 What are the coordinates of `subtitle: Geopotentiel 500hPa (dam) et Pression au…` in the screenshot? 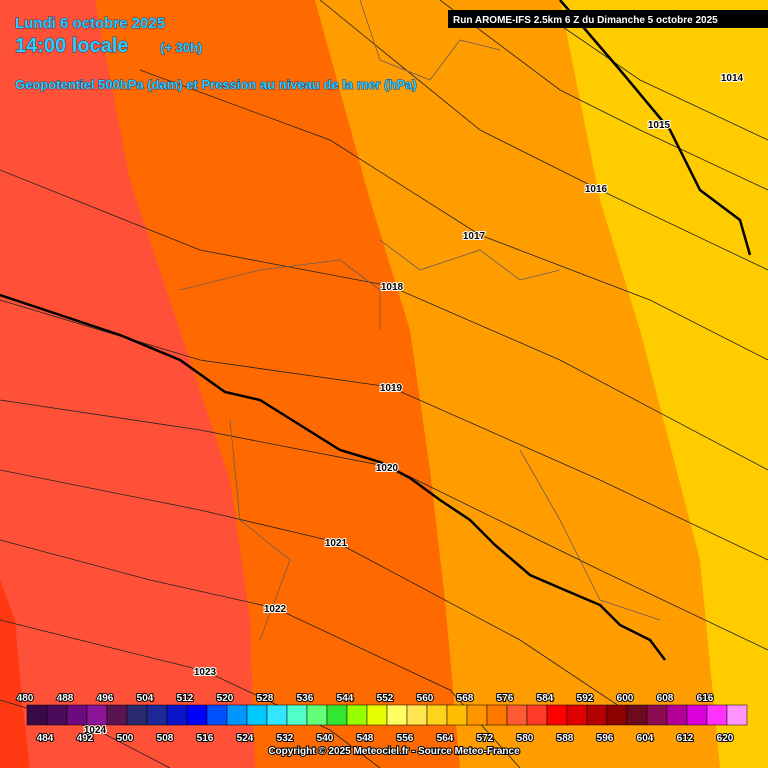 It's located at (216, 84).